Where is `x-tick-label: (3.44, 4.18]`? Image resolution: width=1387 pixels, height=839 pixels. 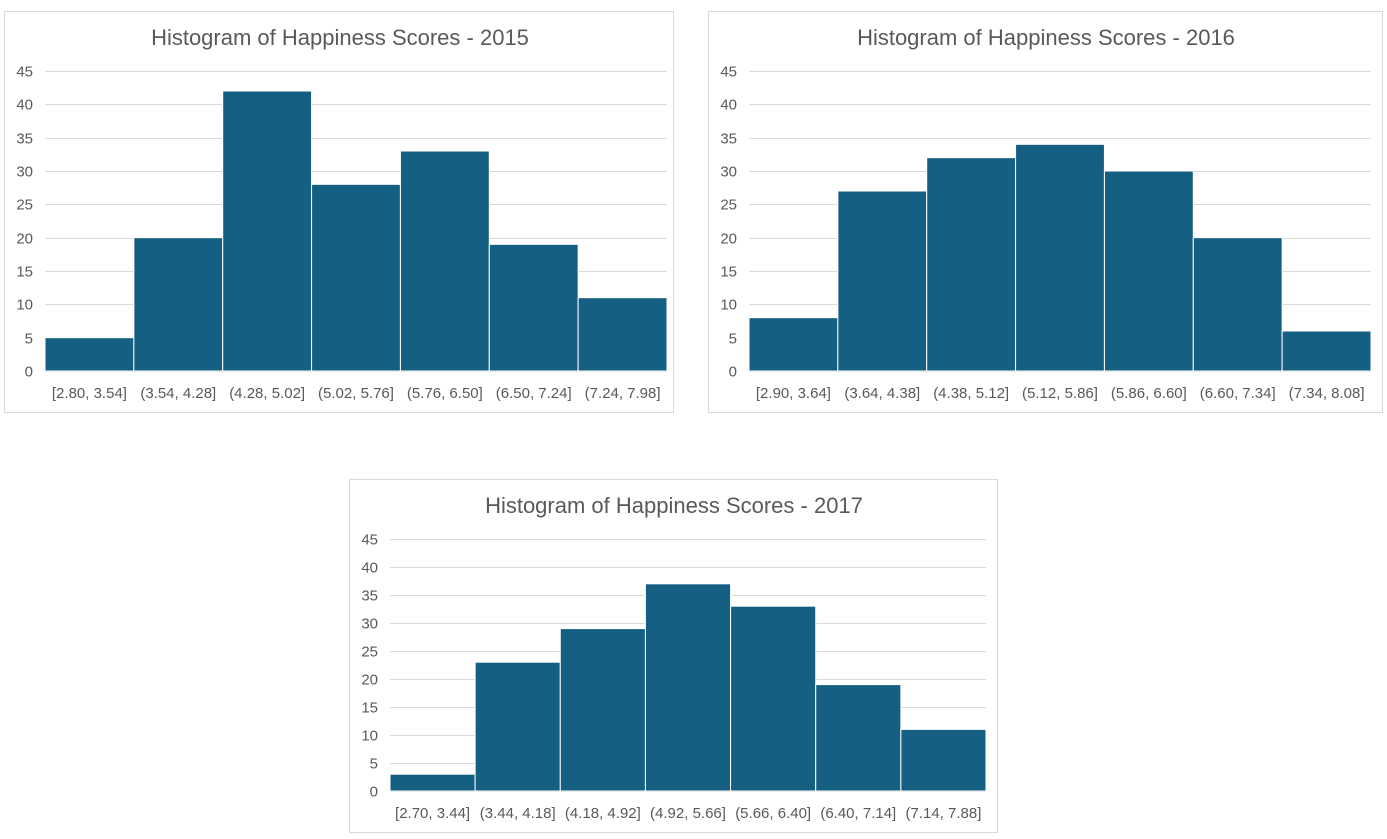
x-tick-label: (3.44, 4.18] is located at coordinates (518, 813).